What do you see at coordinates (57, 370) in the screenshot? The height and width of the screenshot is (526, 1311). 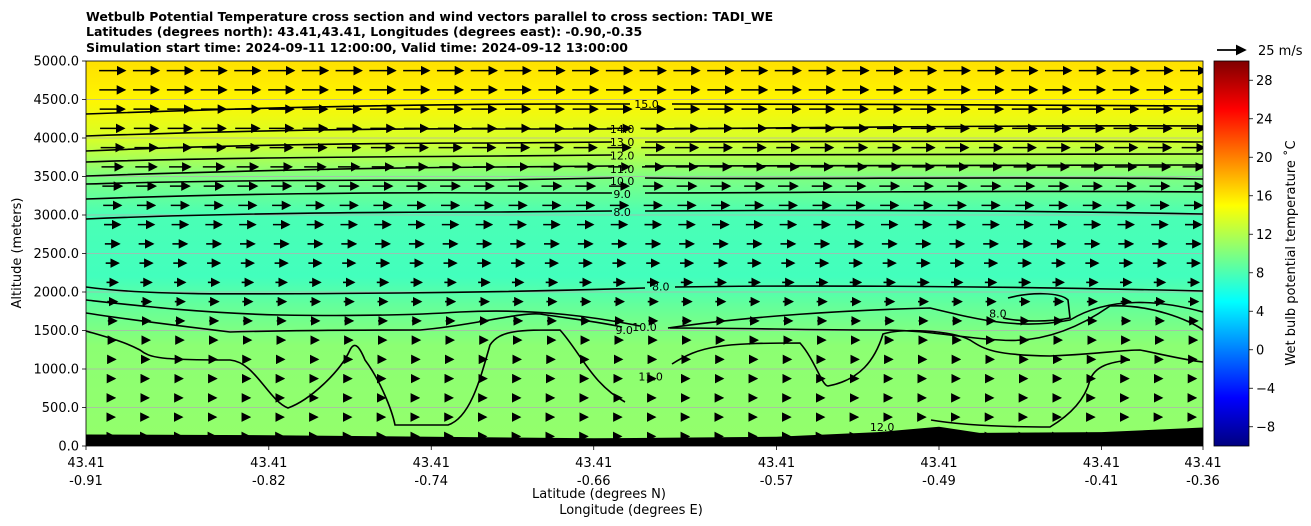 I see `y-tick-label: 1000.0` at bounding box center [57, 370].